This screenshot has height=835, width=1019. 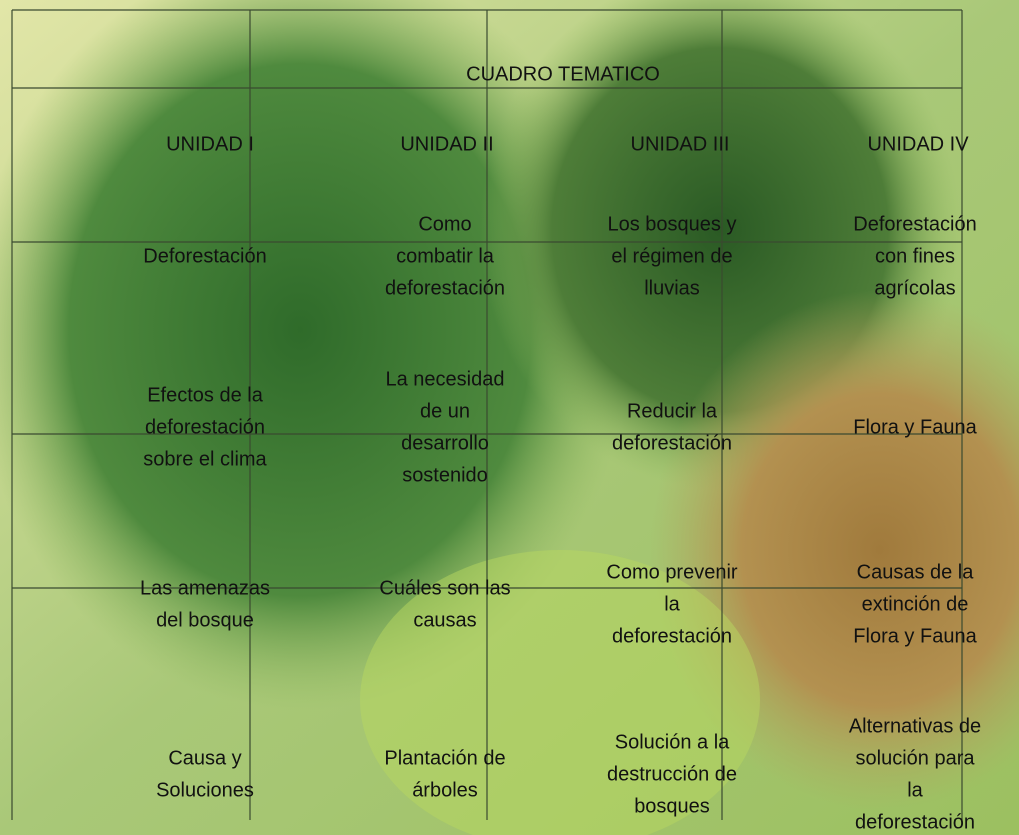 What do you see at coordinates (210, 144) in the screenshot?
I see `column-header: UNIDAD I` at bounding box center [210, 144].